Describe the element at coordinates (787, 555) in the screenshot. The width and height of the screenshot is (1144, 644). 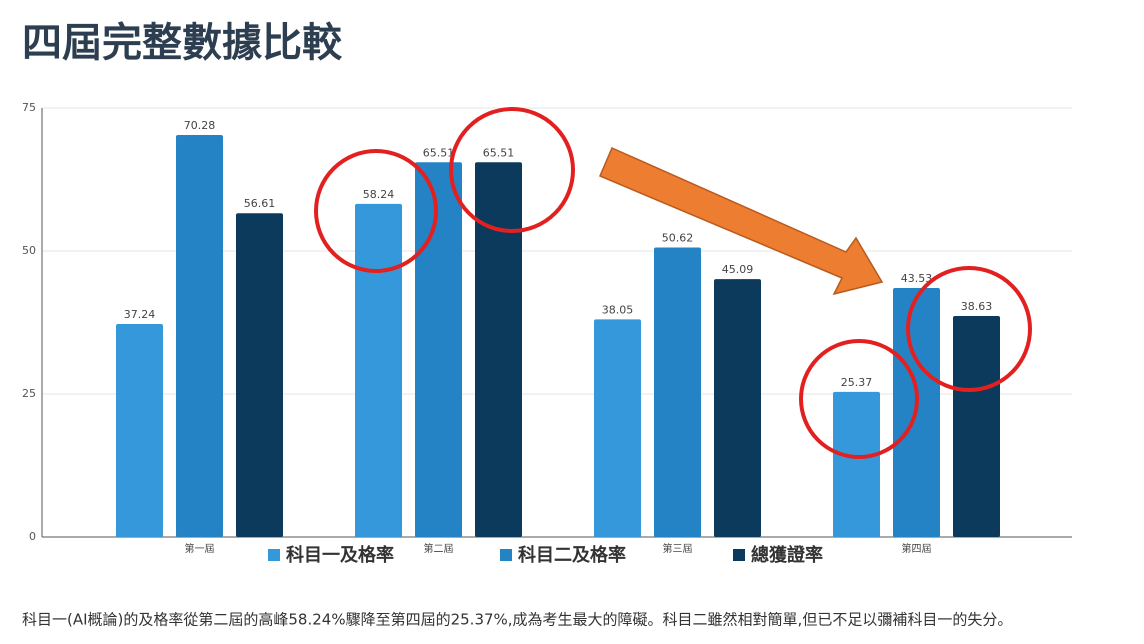
I see `legend-label: 總獲證率` at that location.